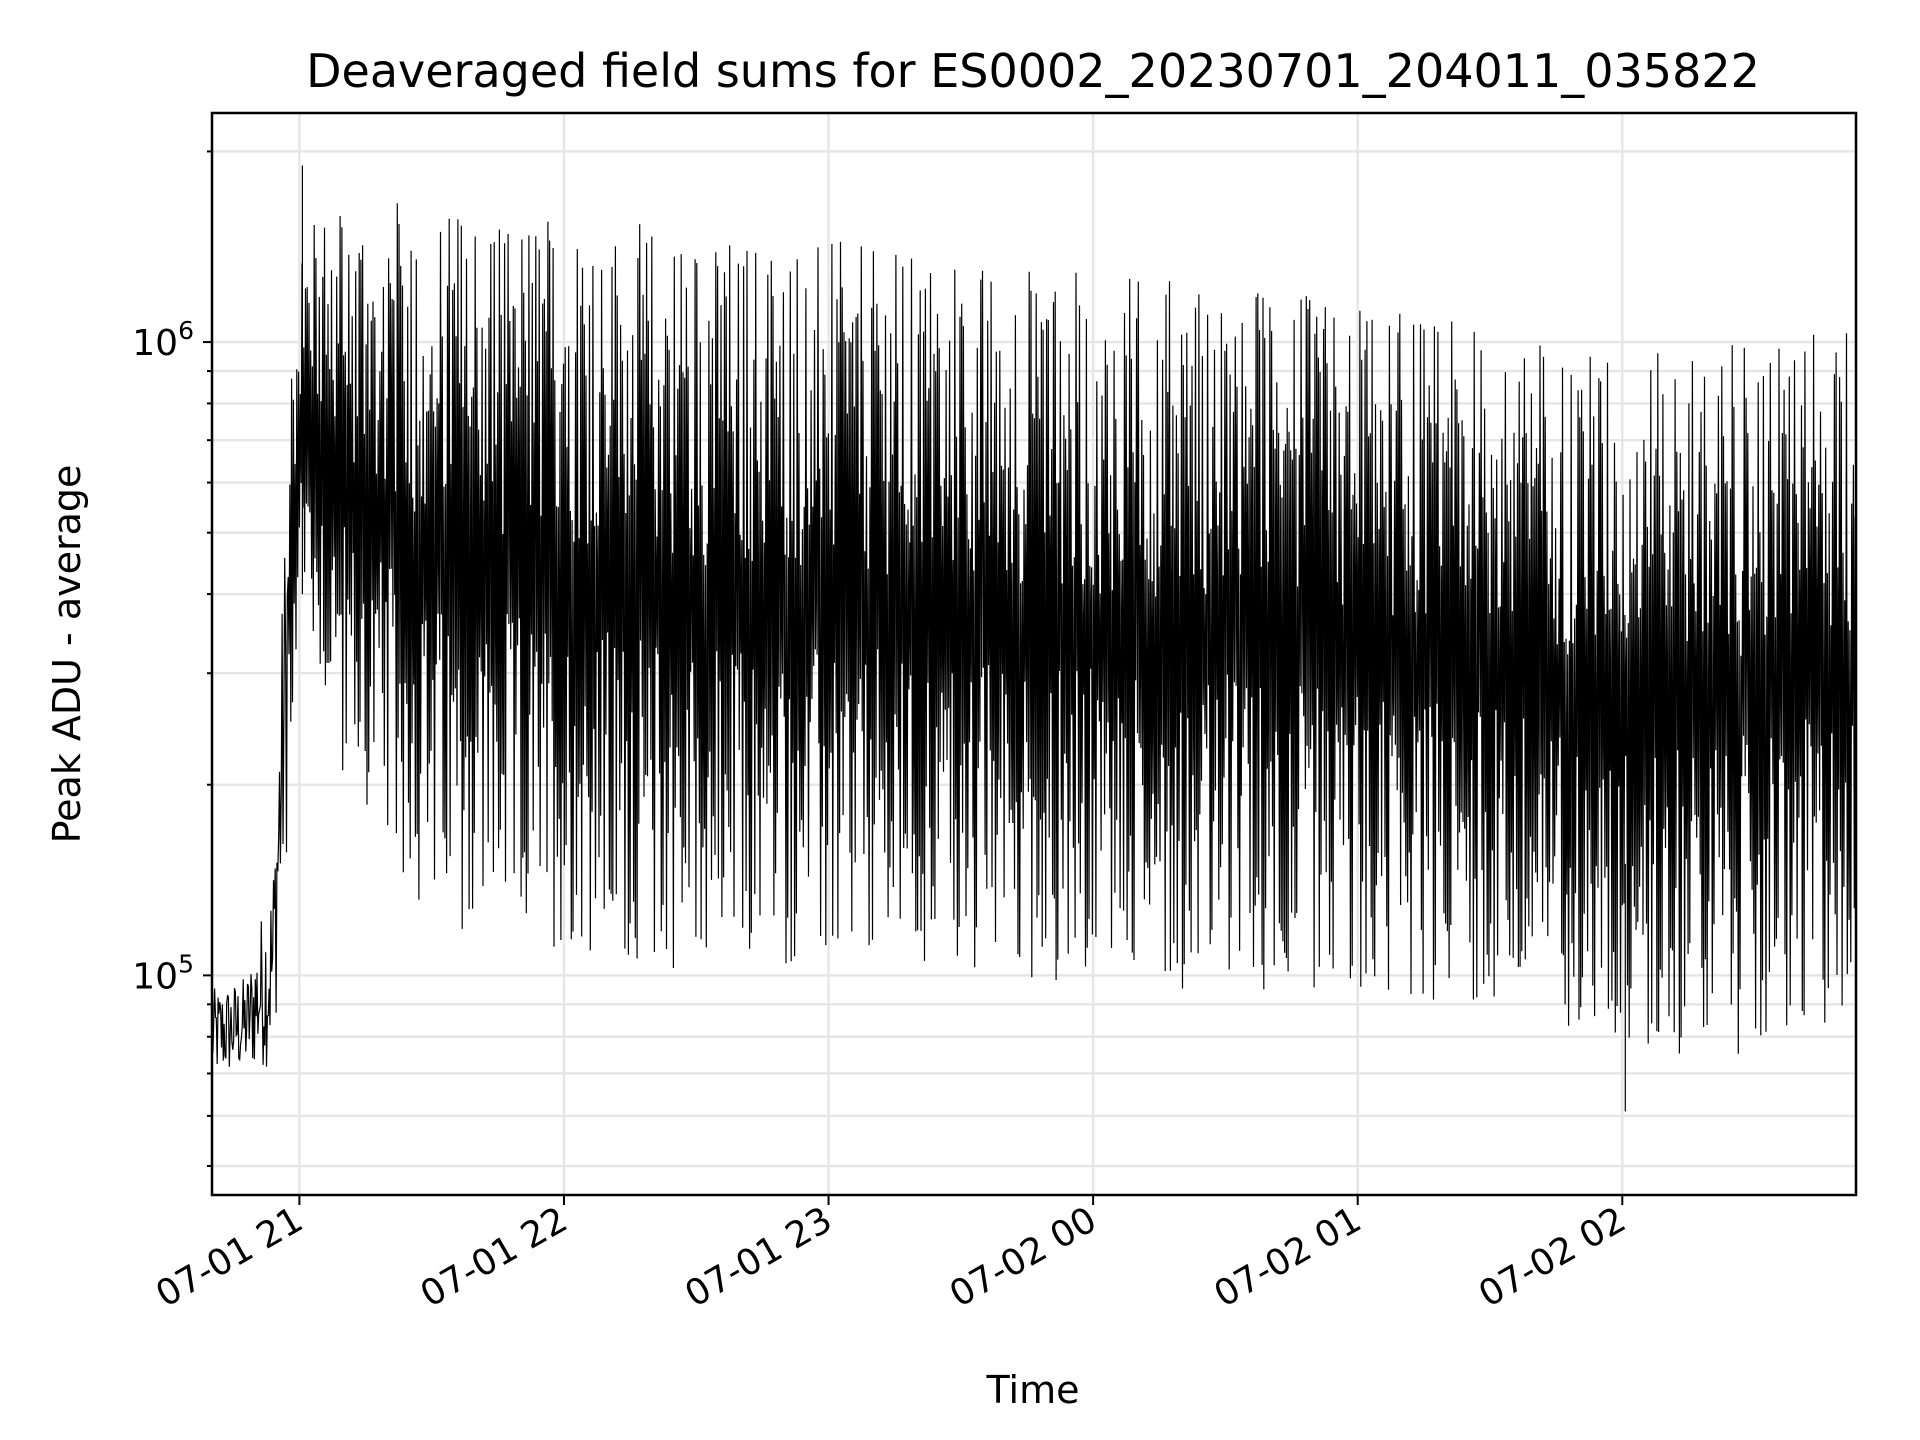 The height and width of the screenshot is (1440, 1920). What do you see at coordinates (67, 654) in the screenshot?
I see `y-axis-label: Peak ADU - average` at bounding box center [67, 654].